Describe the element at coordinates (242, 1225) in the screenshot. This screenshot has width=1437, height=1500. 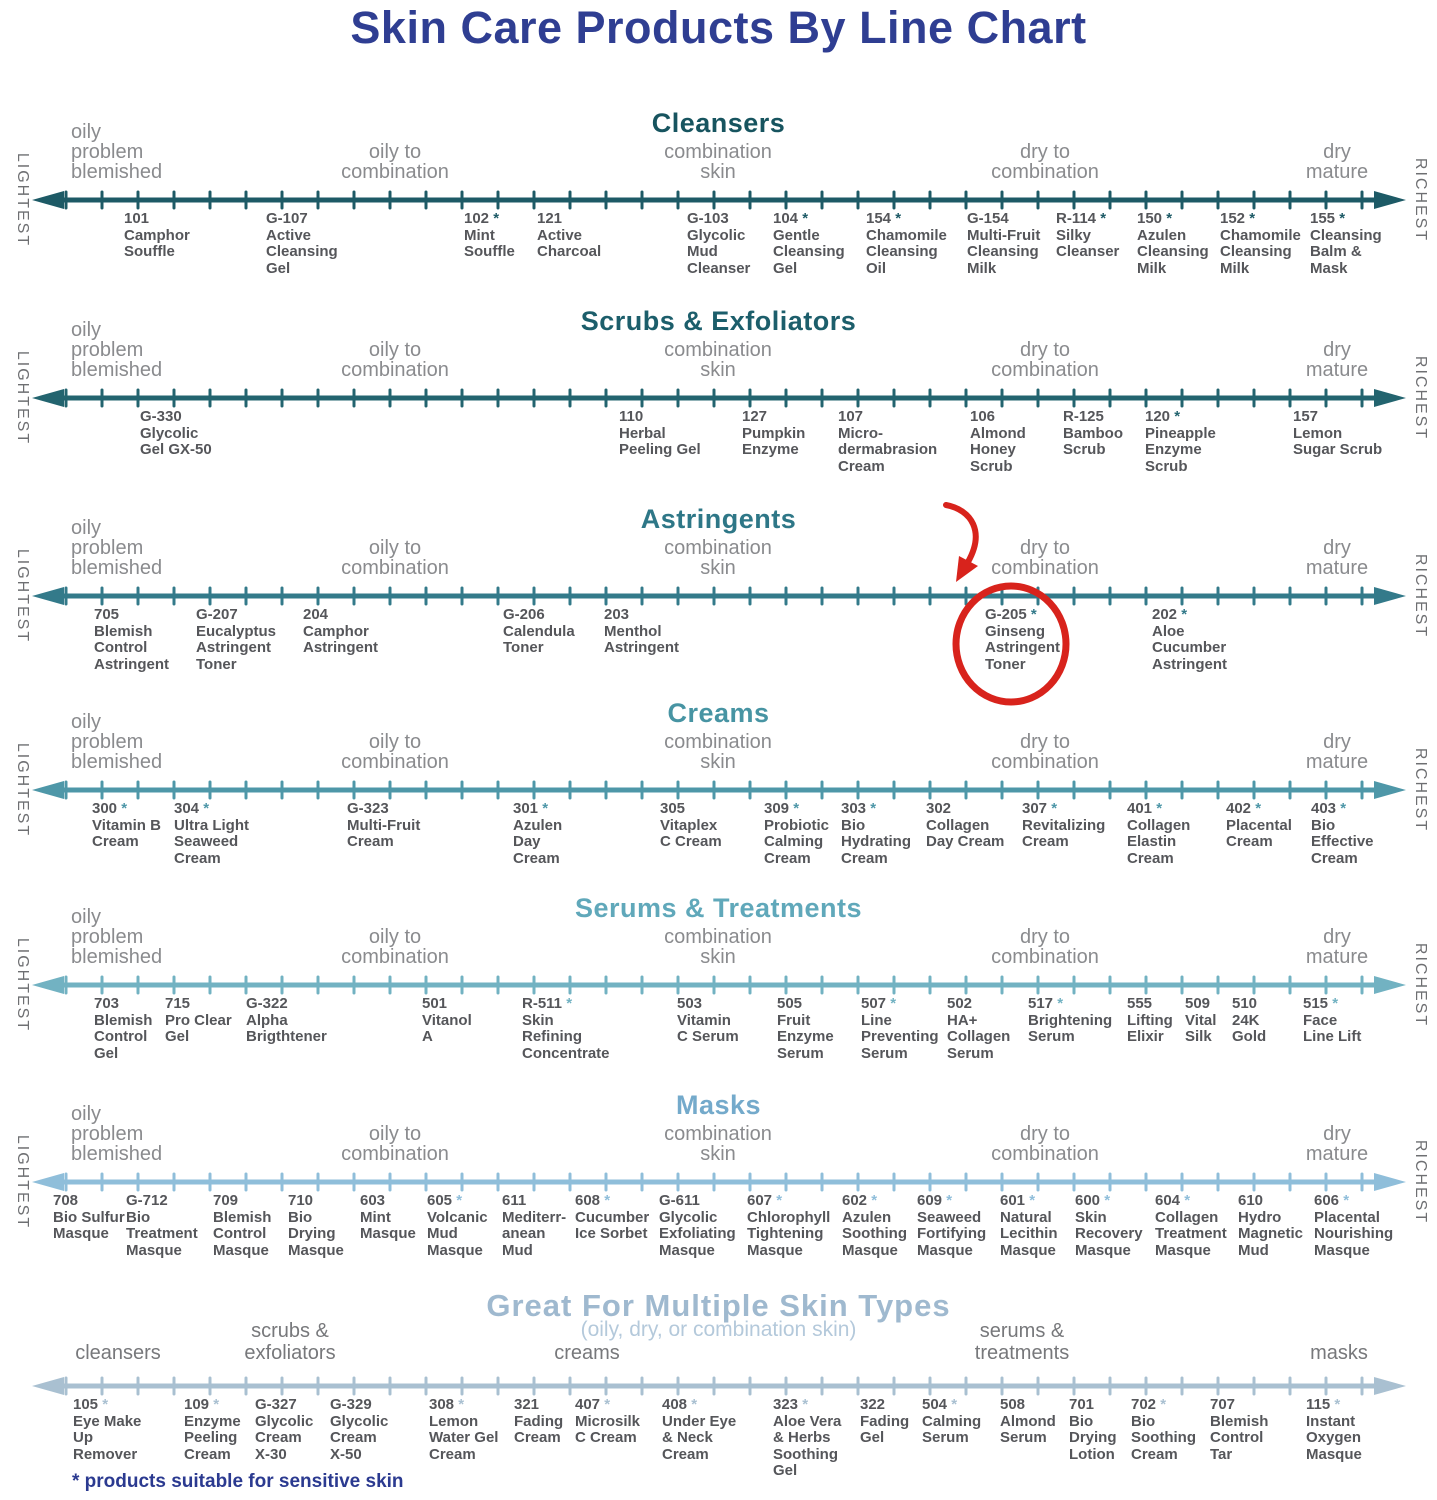
I see `product-label: 709 Blemish Control Masque` at that location.